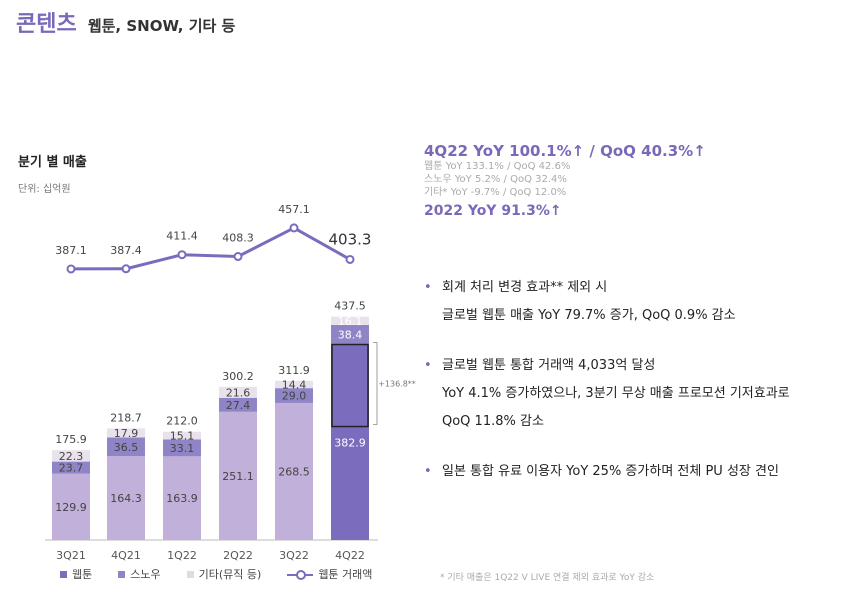 The image size is (857, 608). What do you see at coordinates (397, 384) in the screenshot?
I see `annotation-label: +136.8**` at bounding box center [397, 384].